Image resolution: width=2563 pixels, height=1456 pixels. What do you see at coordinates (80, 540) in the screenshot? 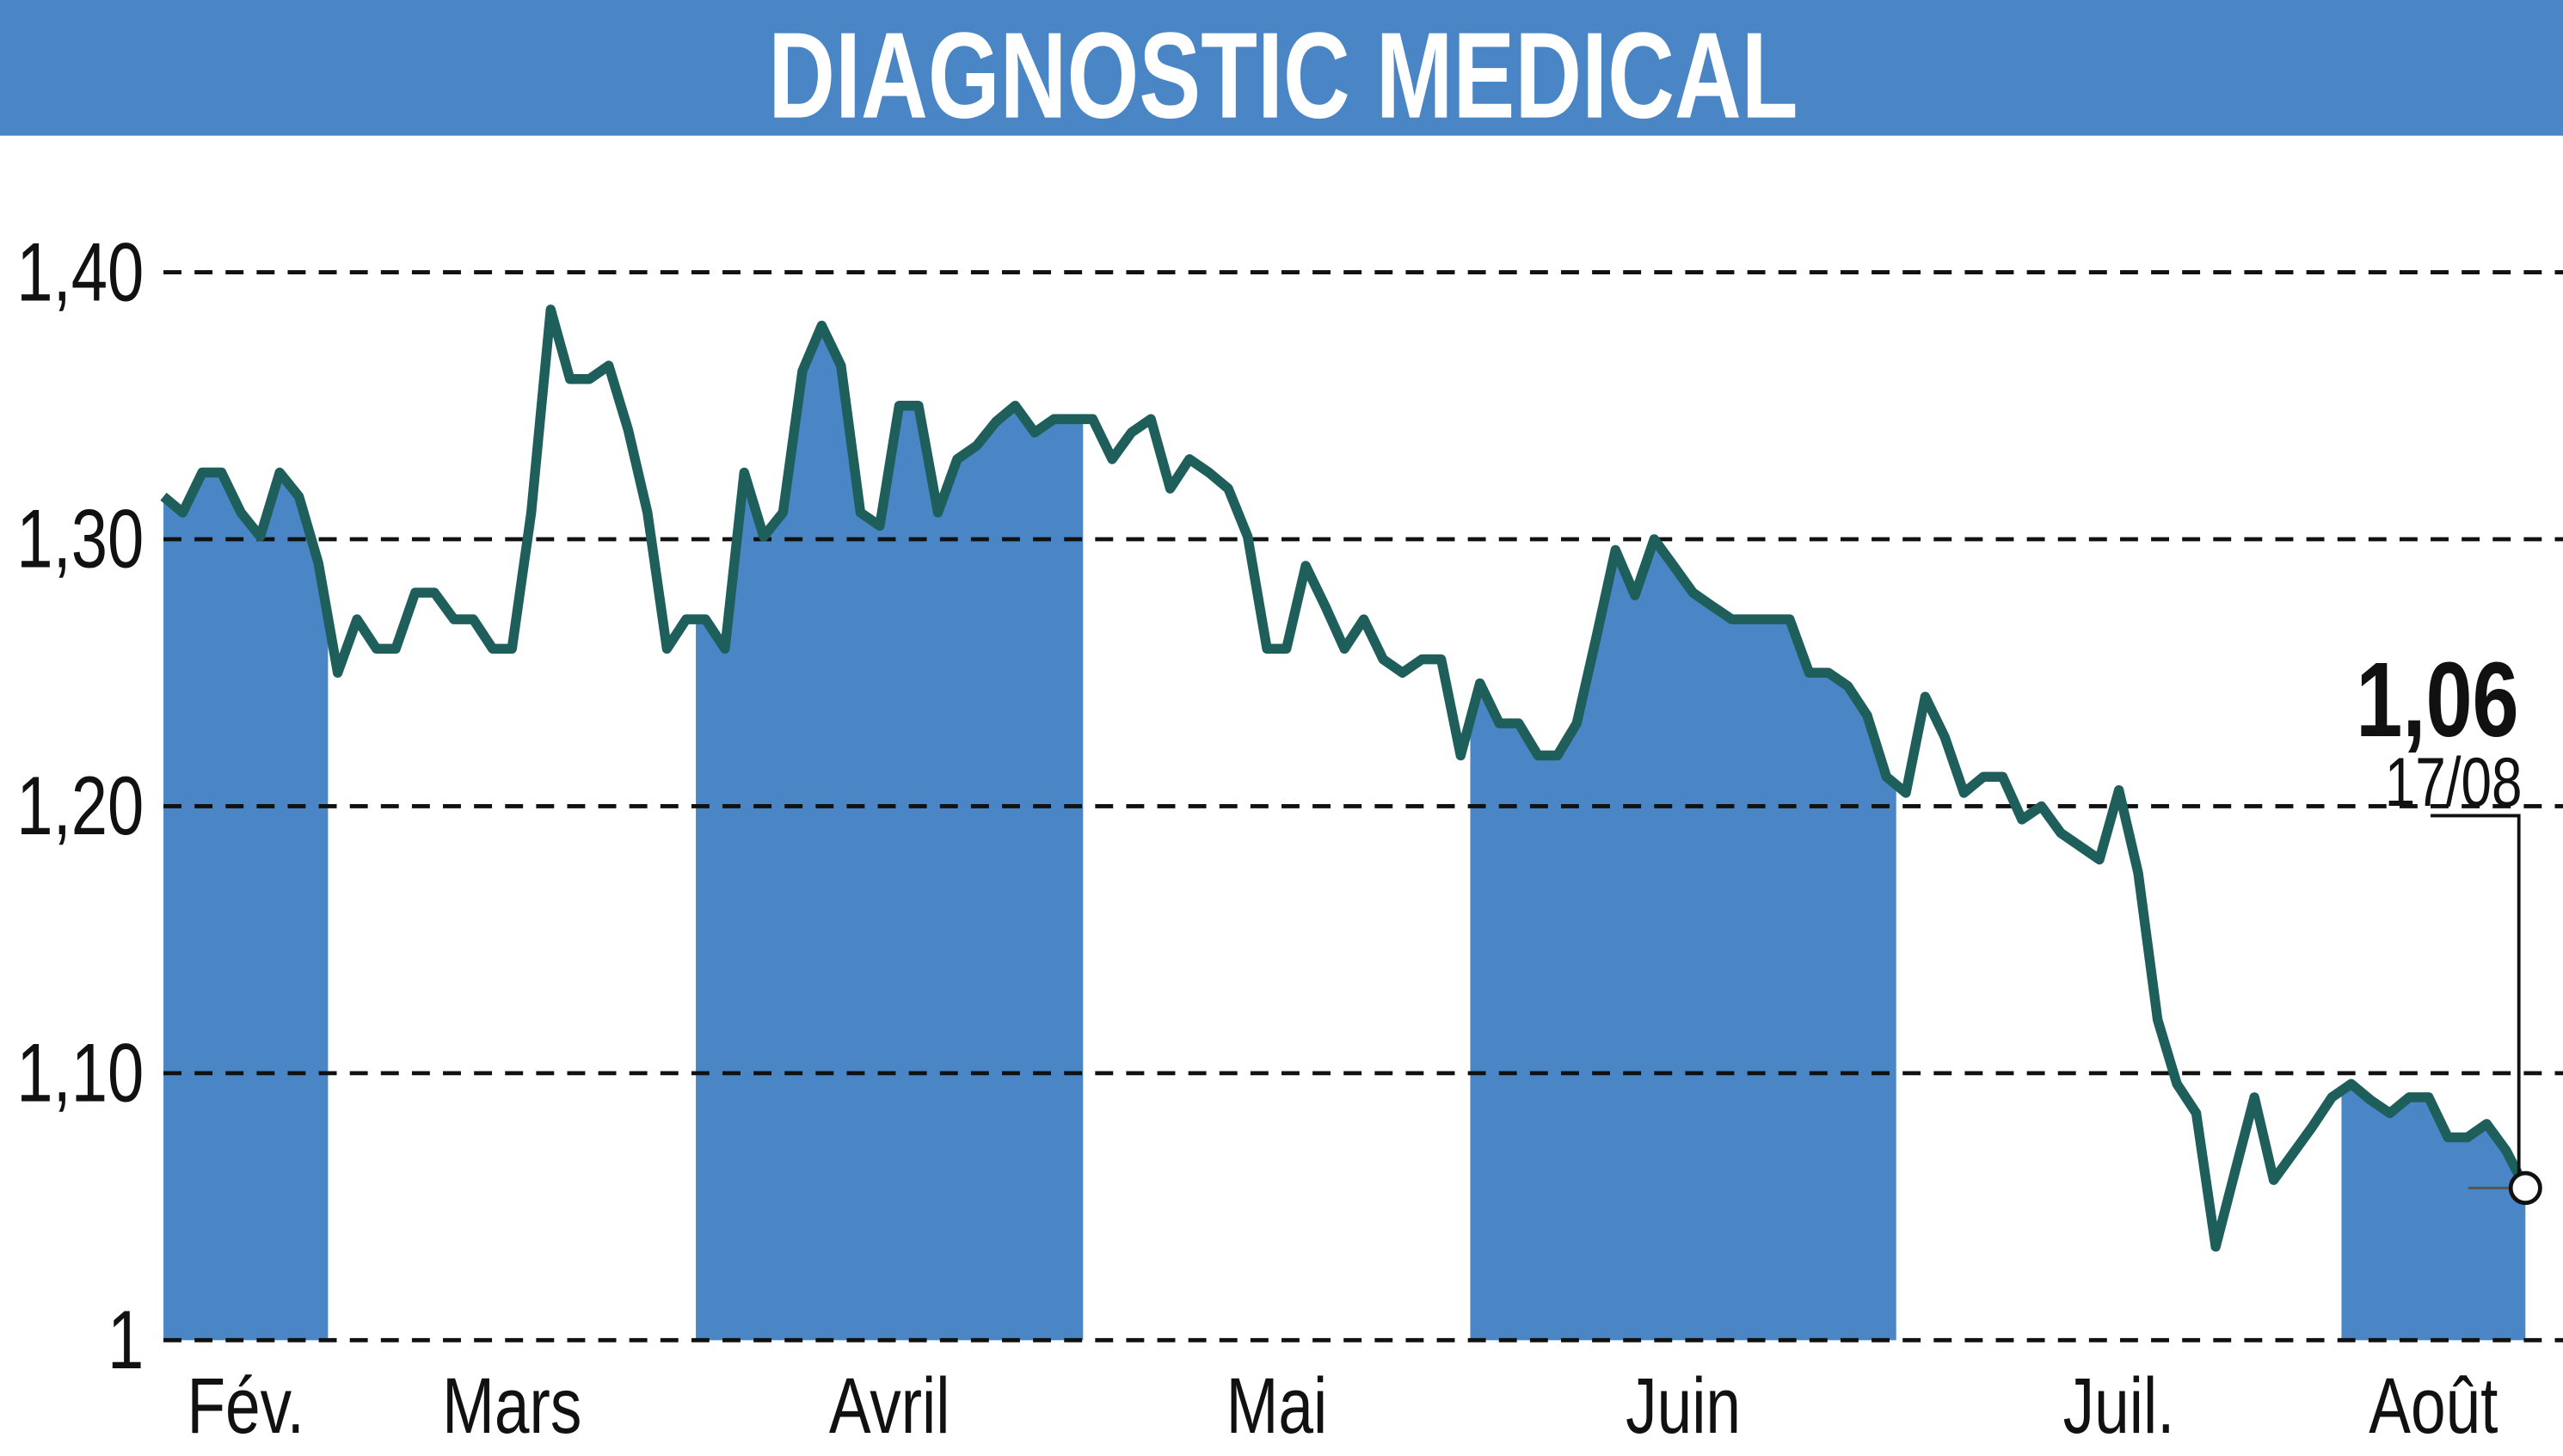
I see `y-tick-label: 1,30` at bounding box center [80, 540].